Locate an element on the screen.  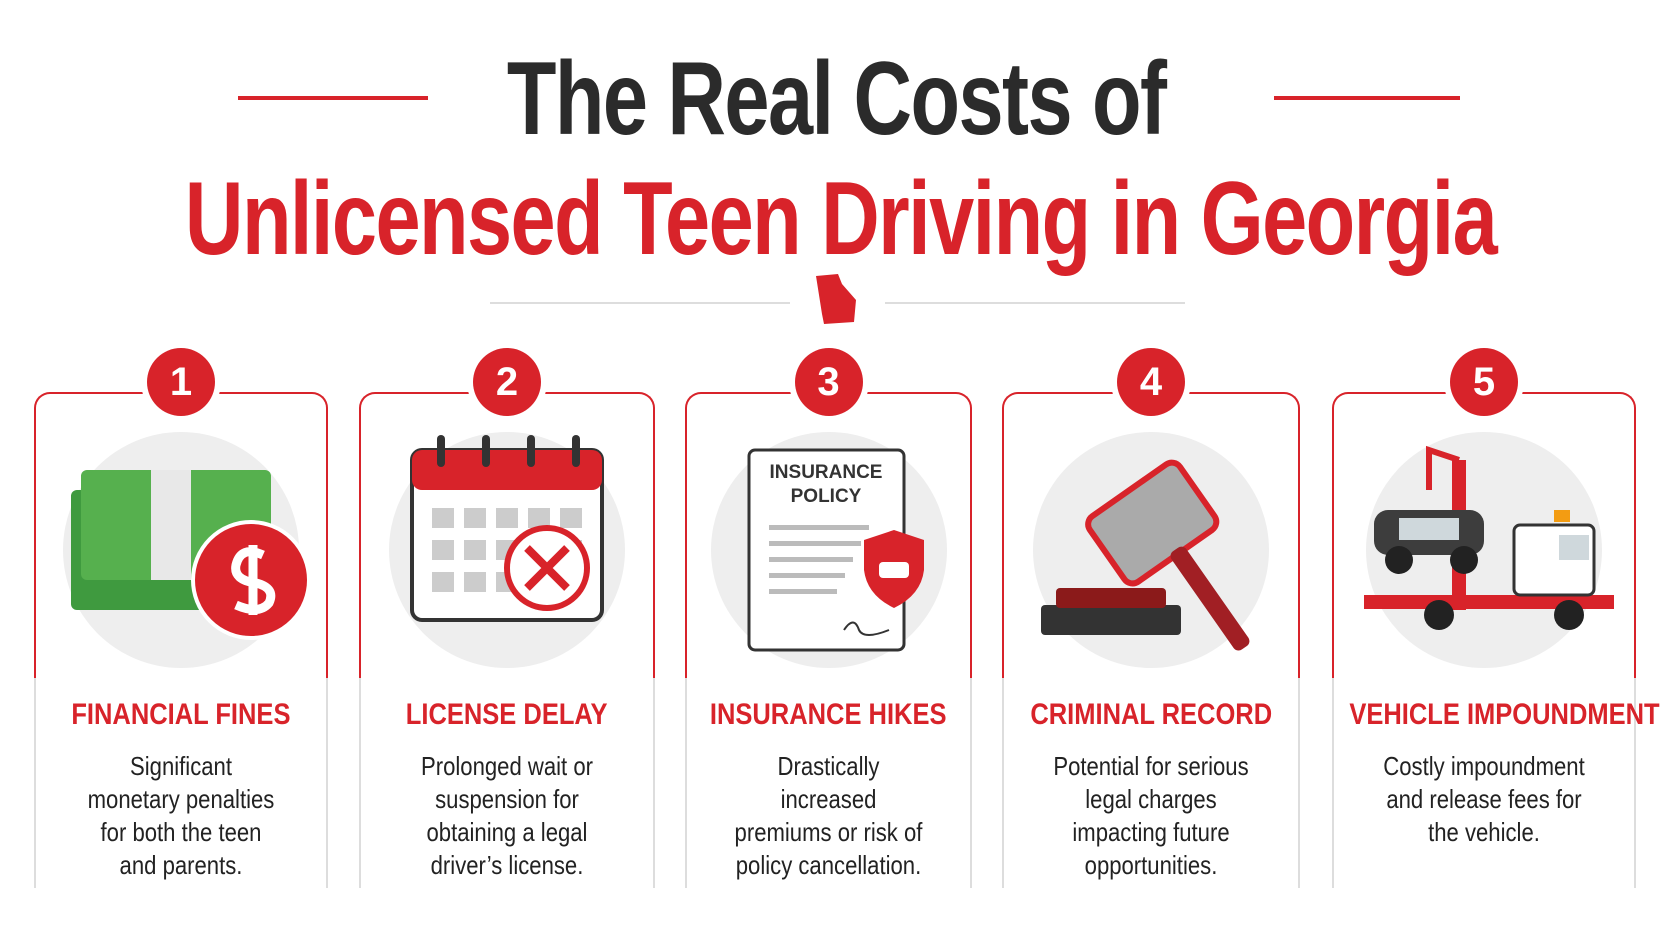
title: The Real Costs of is located at coordinates (836, 99).